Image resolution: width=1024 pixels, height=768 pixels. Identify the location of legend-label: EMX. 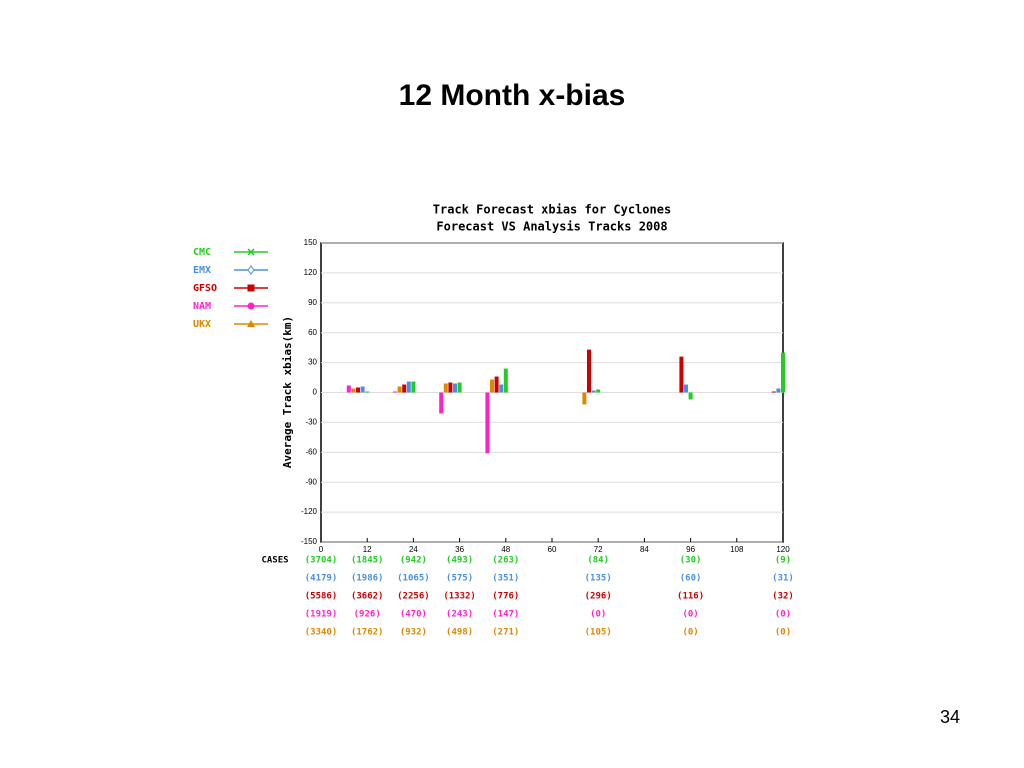
(202, 270).